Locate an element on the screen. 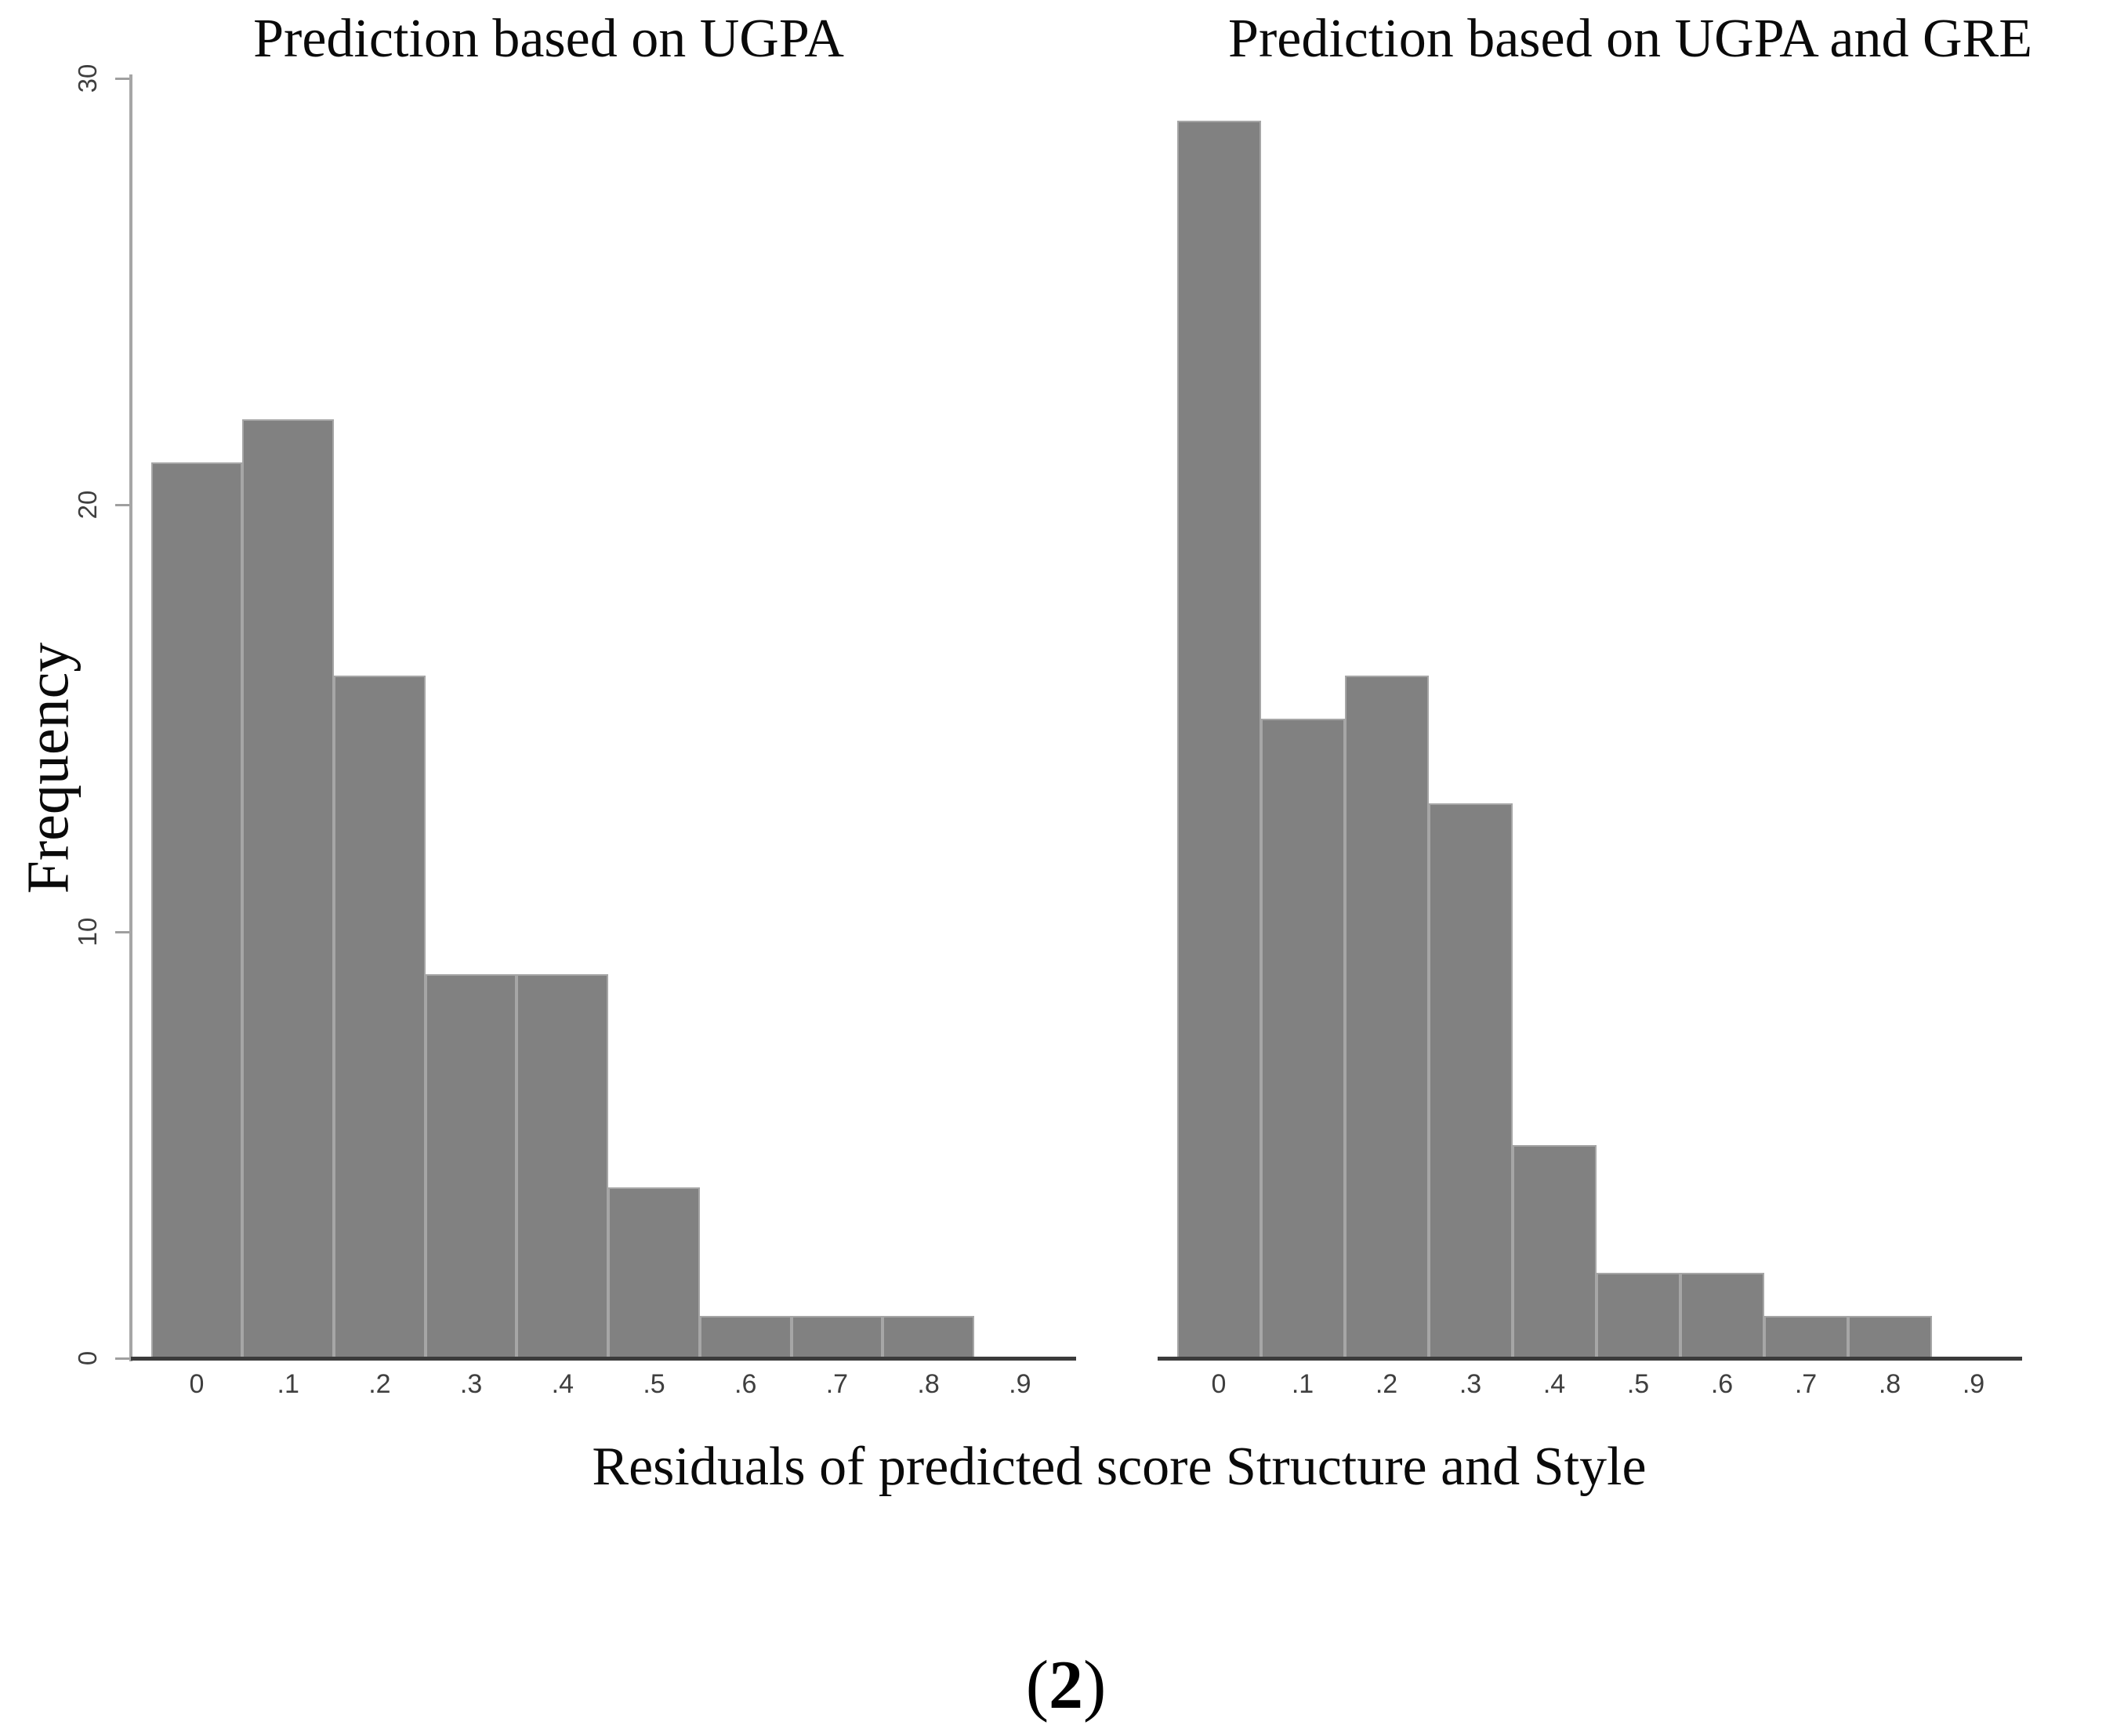  x-axis-line-left is located at coordinates (604, 1359).